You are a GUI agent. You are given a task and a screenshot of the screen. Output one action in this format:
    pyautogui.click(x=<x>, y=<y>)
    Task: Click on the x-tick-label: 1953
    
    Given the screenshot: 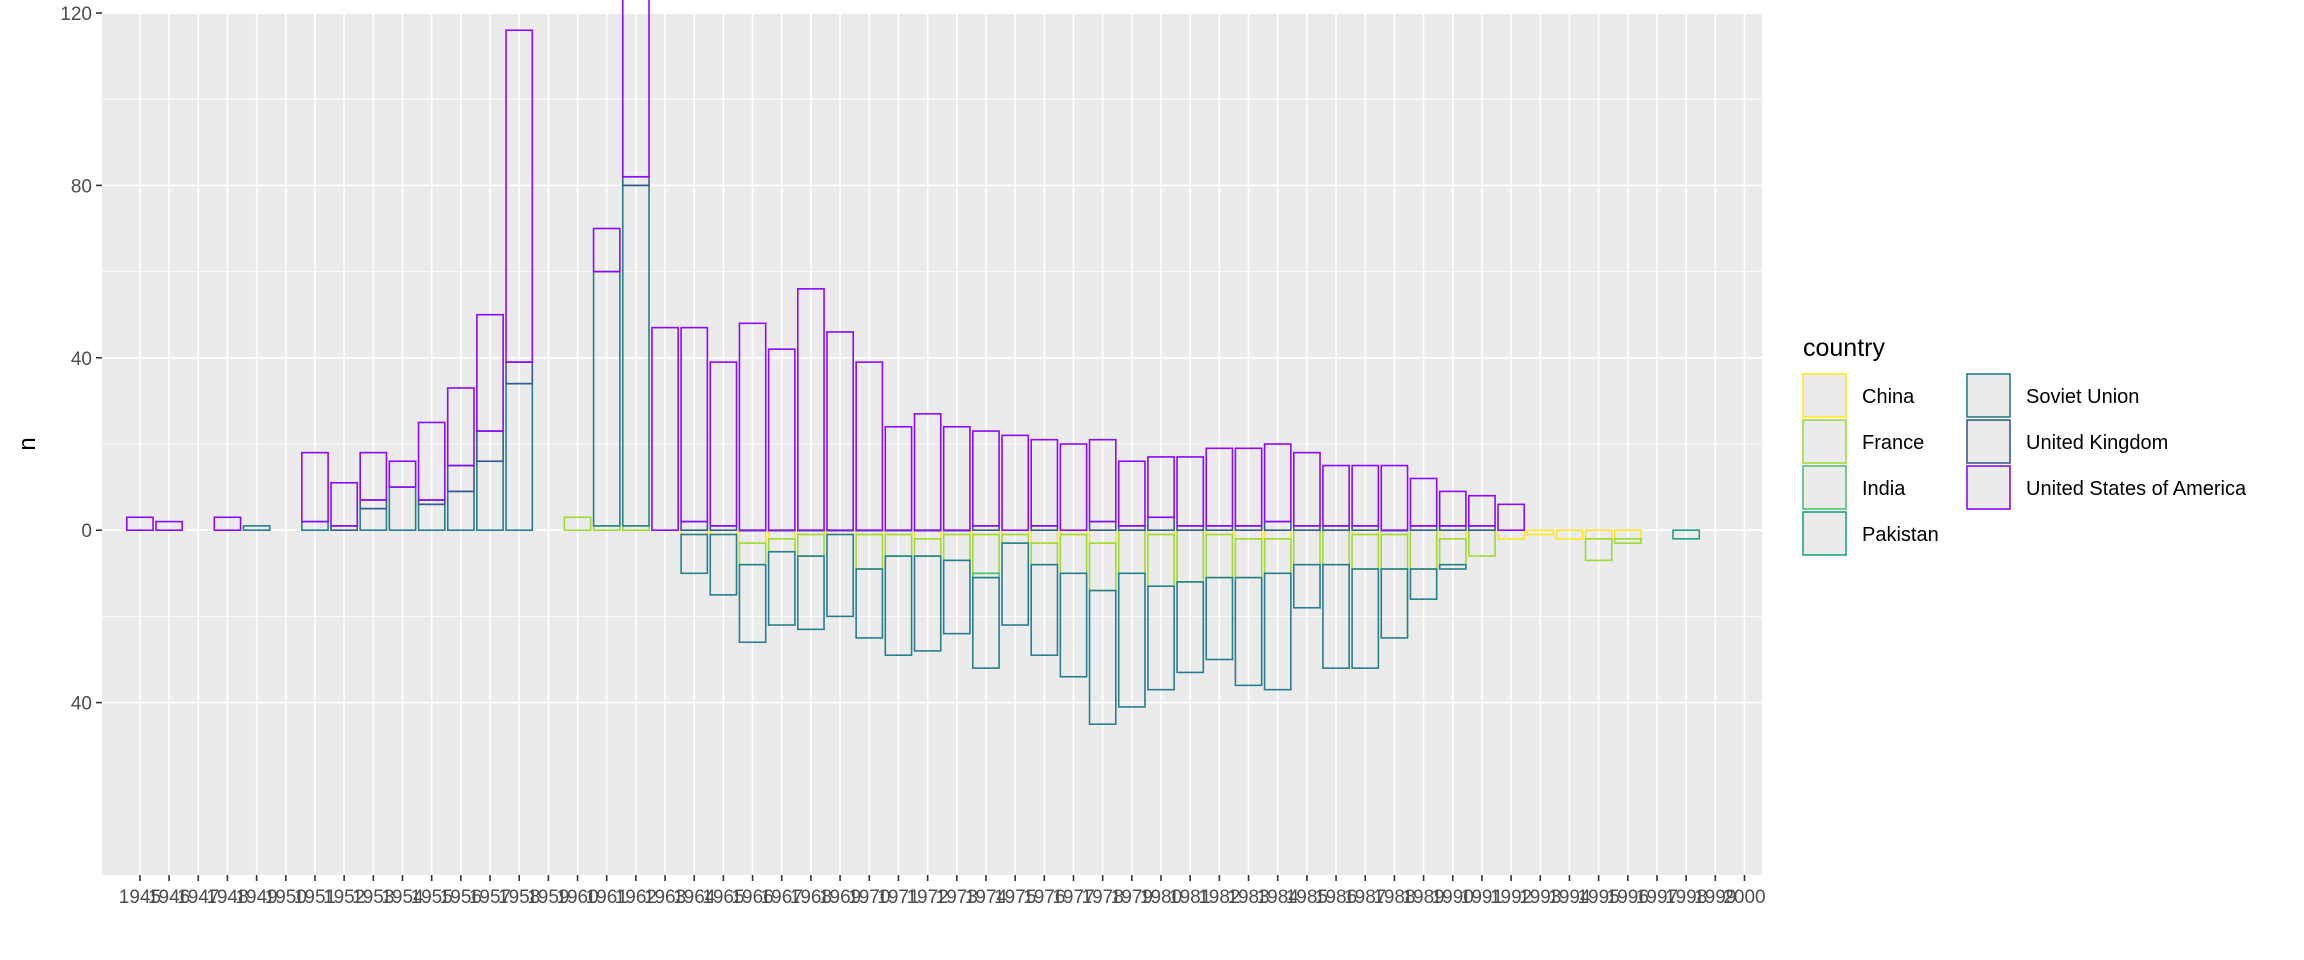 What is the action you would take?
    pyautogui.click(x=373, y=897)
    